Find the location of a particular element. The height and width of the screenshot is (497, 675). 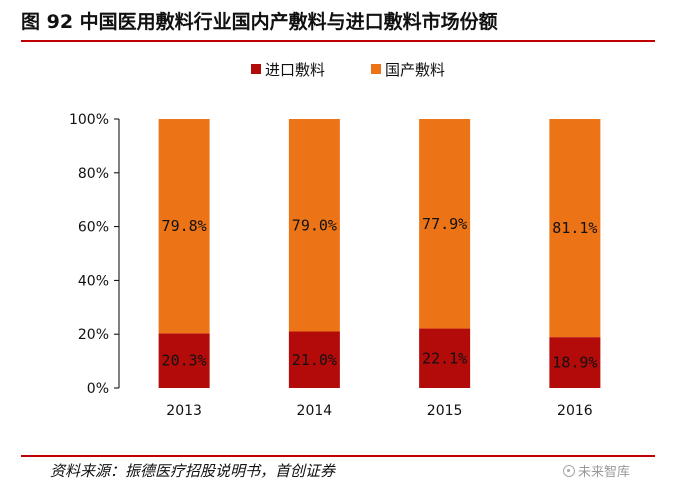

x-tick-label: 2014 is located at coordinates (315, 411).